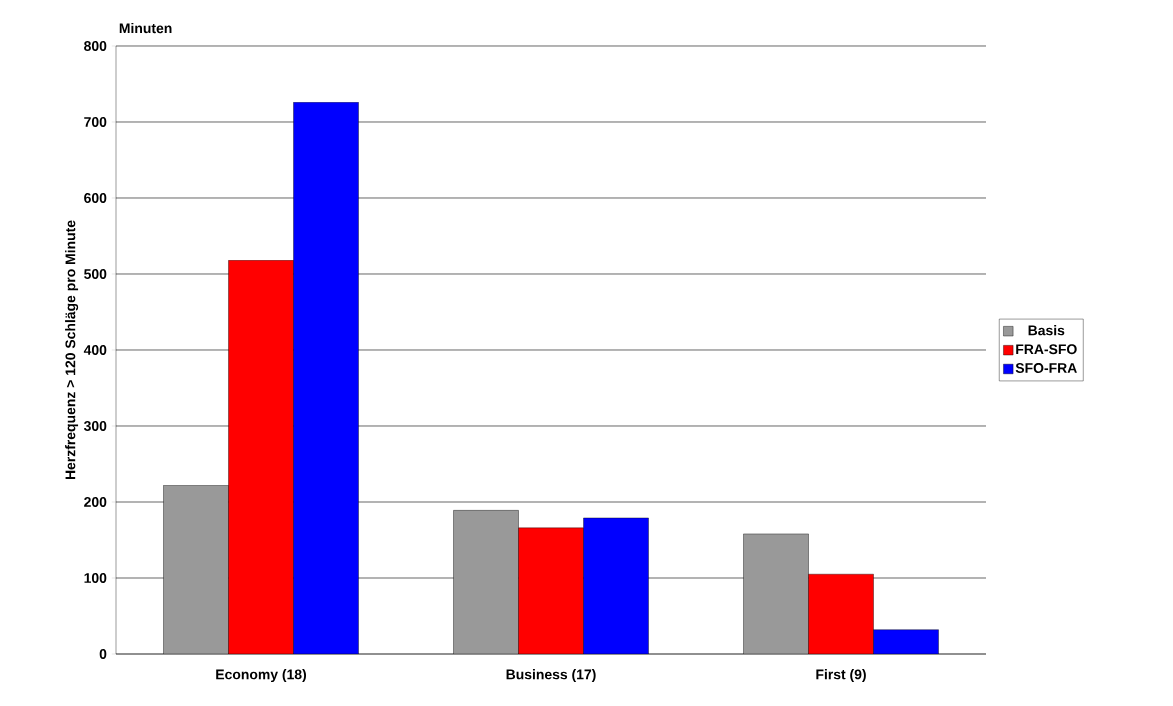  Describe the element at coordinates (95, 426) in the screenshot. I see `y-tick-label: 300` at that location.